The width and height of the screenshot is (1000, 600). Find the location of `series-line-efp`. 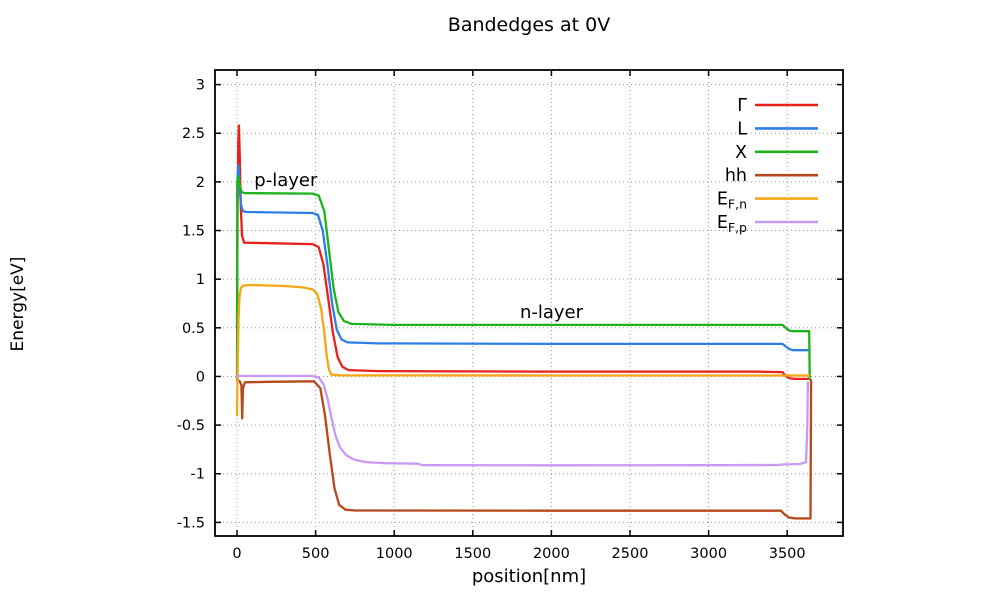

series-line-efp is located at coordinates (522, 420).